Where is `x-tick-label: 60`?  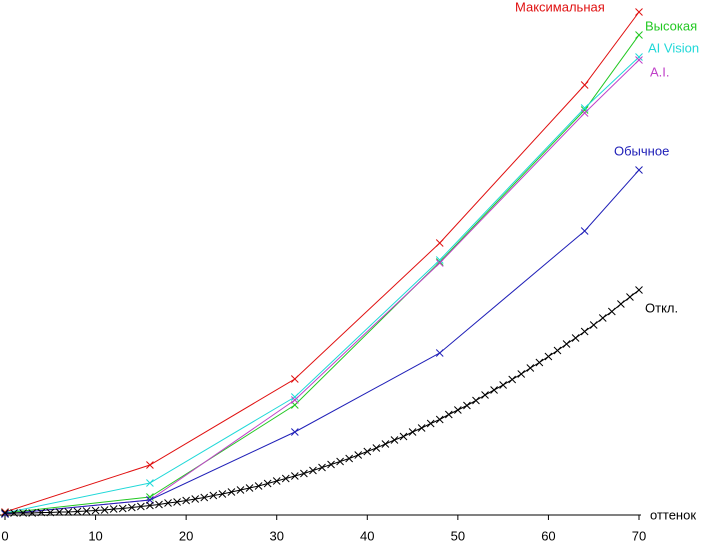
x-tick-label: 60 is located at coordinates (548, 535).